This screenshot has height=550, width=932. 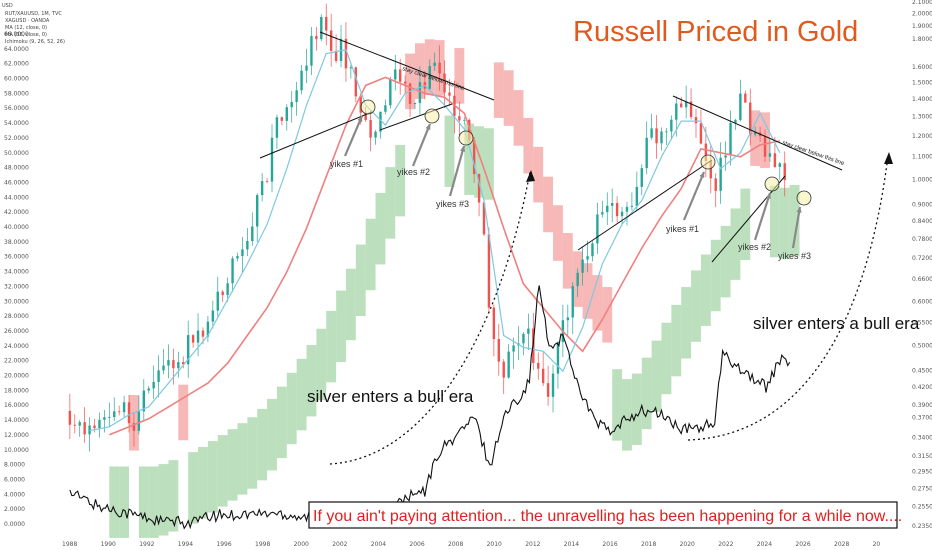 What do you see at coordinates (16, 286) in the screenshot?
I see `y-left-tick-label: 32.0000` at bounding box center [16, 286].